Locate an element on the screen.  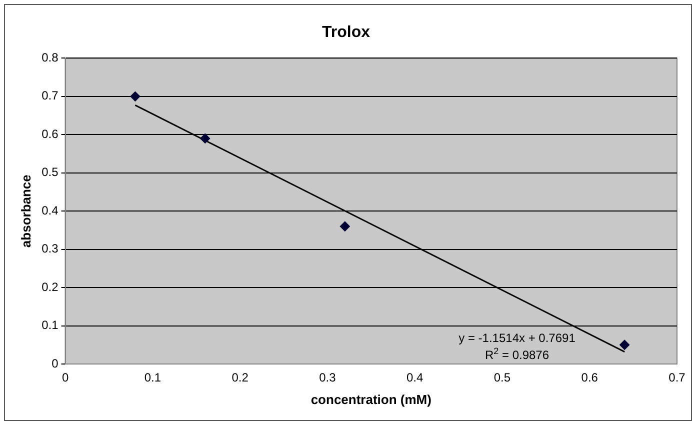
y-axis-title: absorbance is located at coordinates (26, 211).